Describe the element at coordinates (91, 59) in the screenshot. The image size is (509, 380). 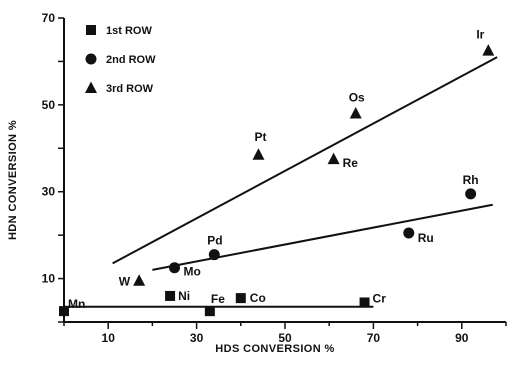
I see `legend-marker-2nd-row` at that location.